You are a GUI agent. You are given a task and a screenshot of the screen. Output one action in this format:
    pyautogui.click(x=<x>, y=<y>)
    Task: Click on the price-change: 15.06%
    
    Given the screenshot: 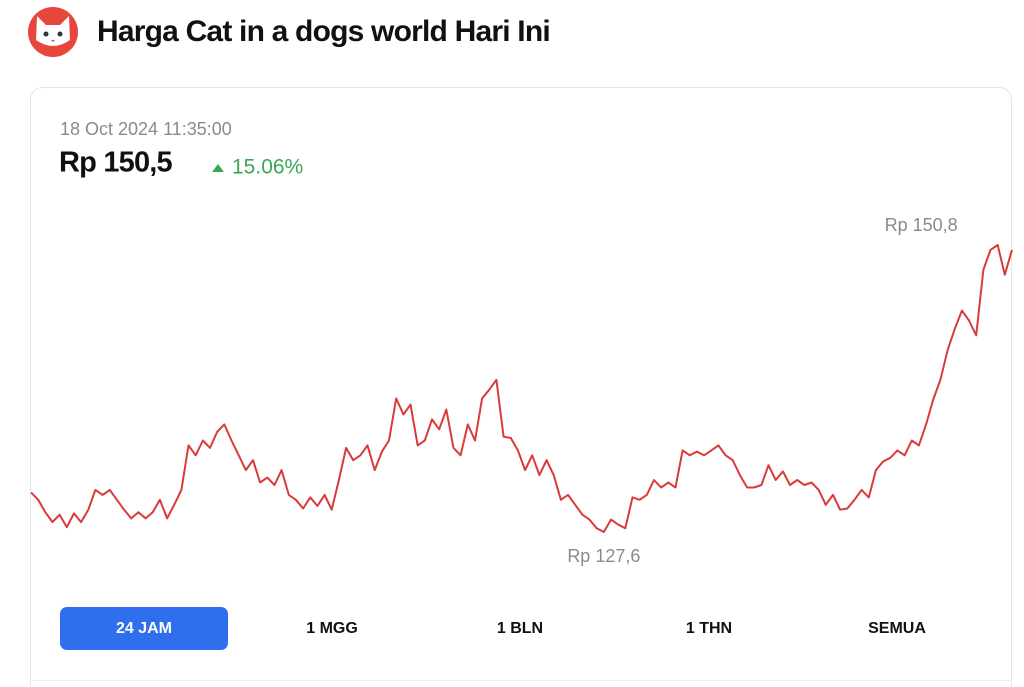 What is the action you would take?
    pyautogui.click(x=267, y=167)
    